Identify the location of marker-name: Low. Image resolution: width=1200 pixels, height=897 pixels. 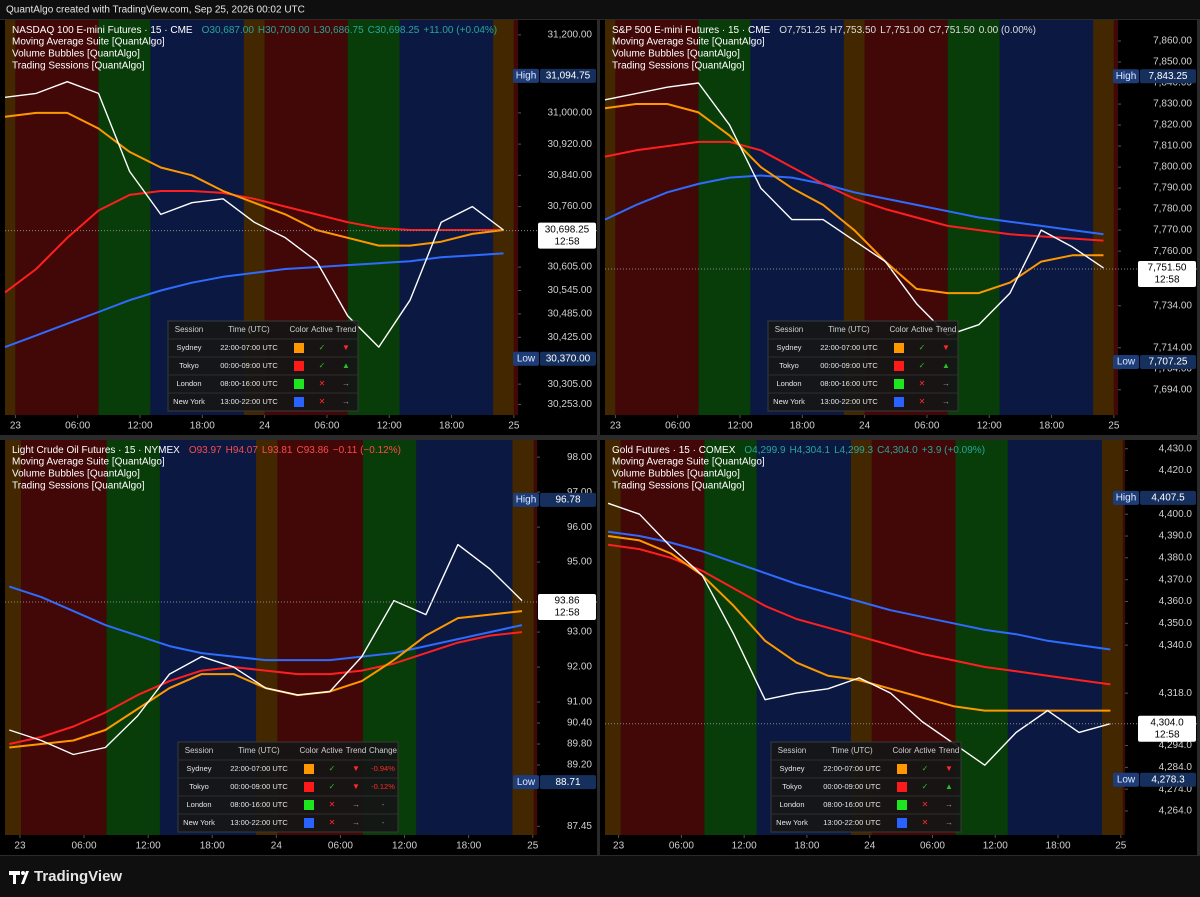
(1126, 362).